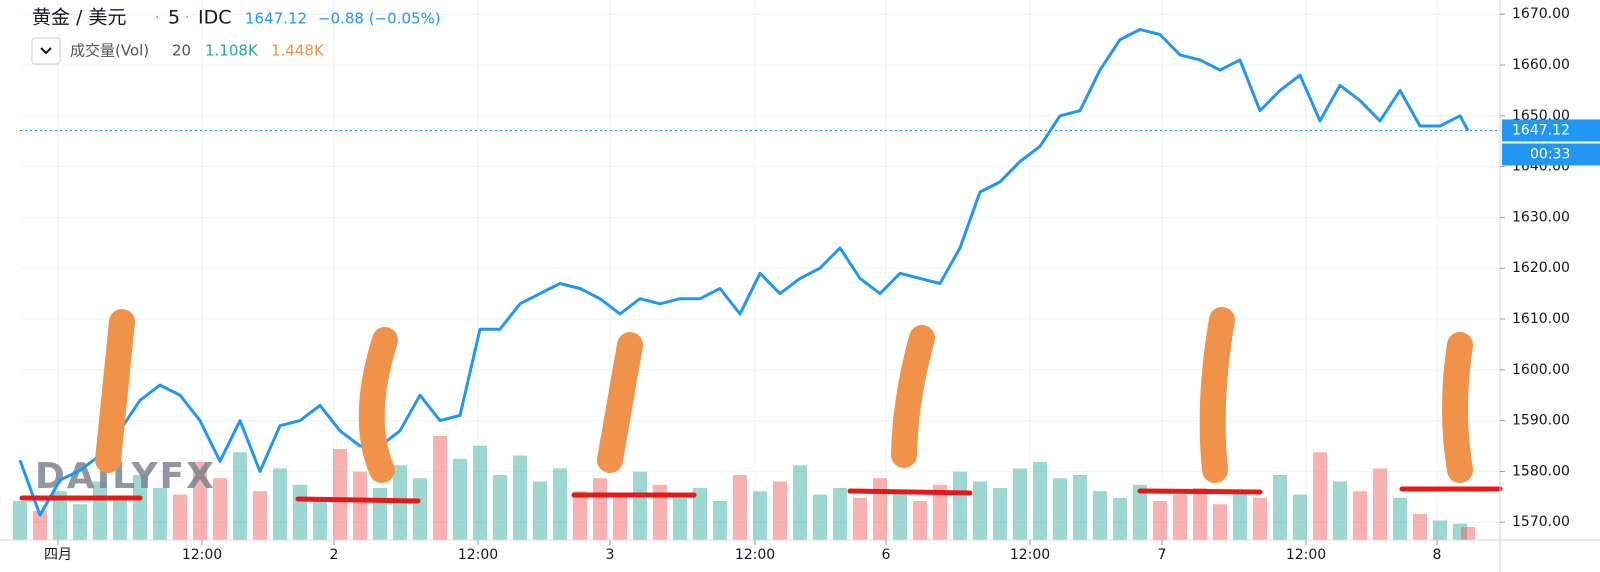 This screenshot has width=1600, height=572. I want to click on y-tick-label: 1660.00, so click(1541, 65).